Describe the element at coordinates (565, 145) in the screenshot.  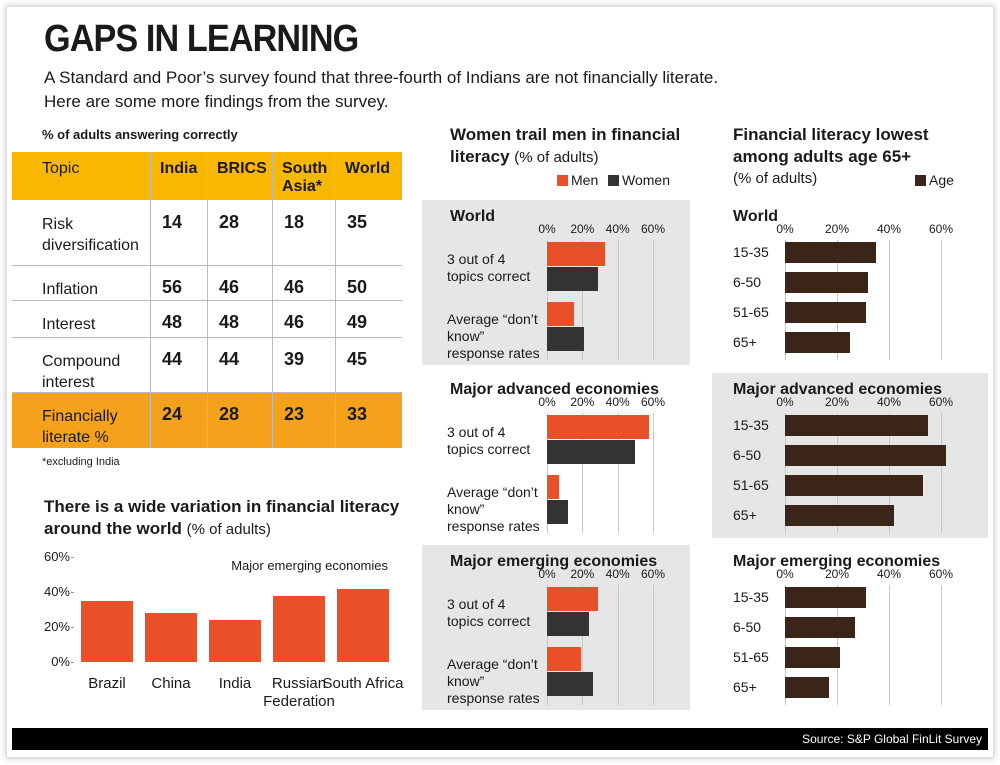
I see `chart-title-text: Women trail men in financial literacy` at that location.